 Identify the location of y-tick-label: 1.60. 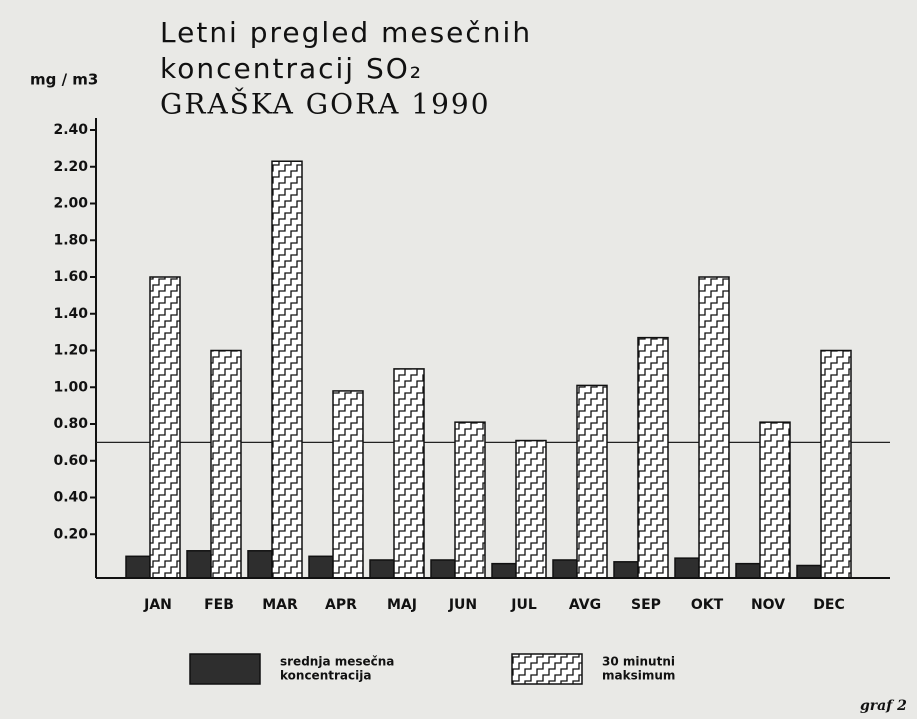
(70, 277).